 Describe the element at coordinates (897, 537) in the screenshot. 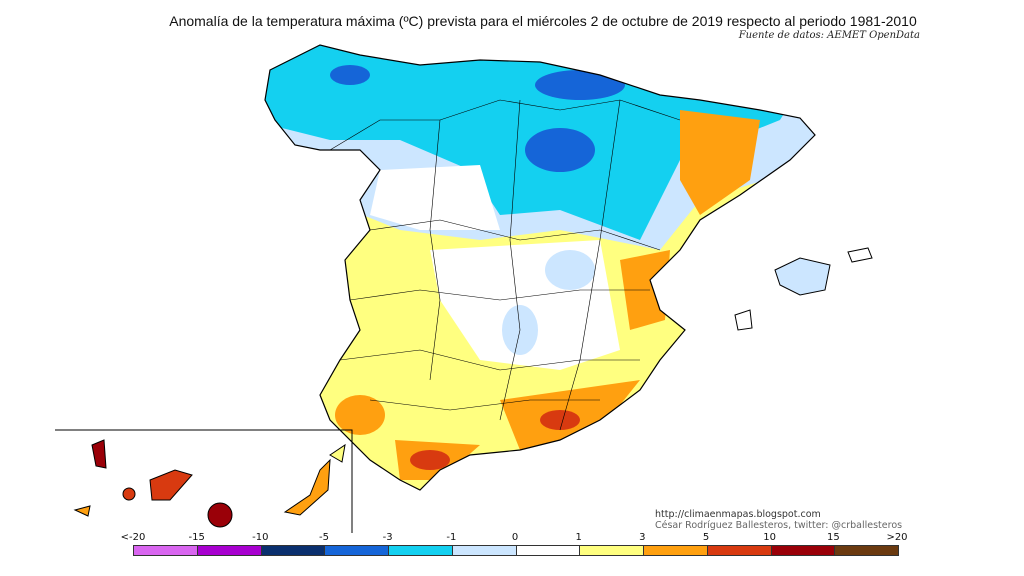

I see `legend-tick-label: >20` at that location.